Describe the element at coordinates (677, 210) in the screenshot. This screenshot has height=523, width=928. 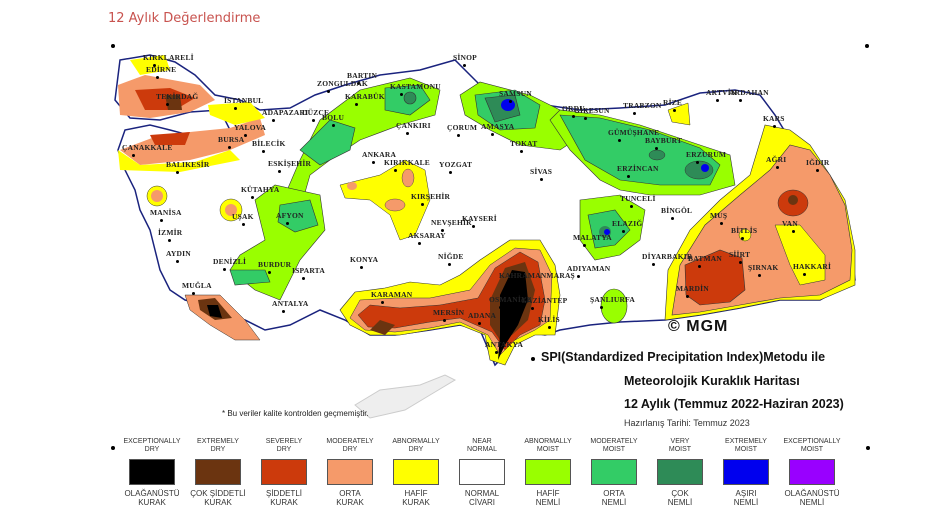
I see `city-label: BİNGÖL` at that location.